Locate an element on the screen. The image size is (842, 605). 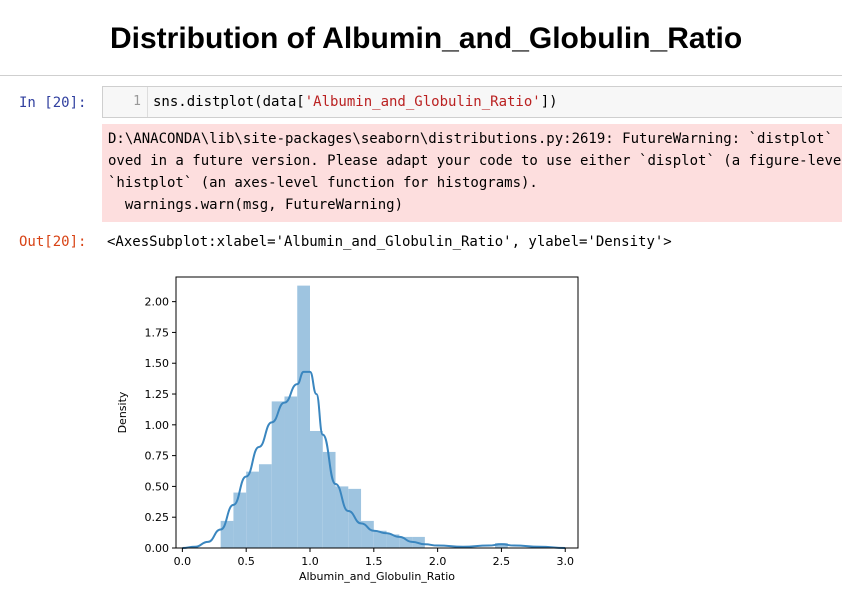
x-tick-label: 0.0 is located at coordinates (183, 561).